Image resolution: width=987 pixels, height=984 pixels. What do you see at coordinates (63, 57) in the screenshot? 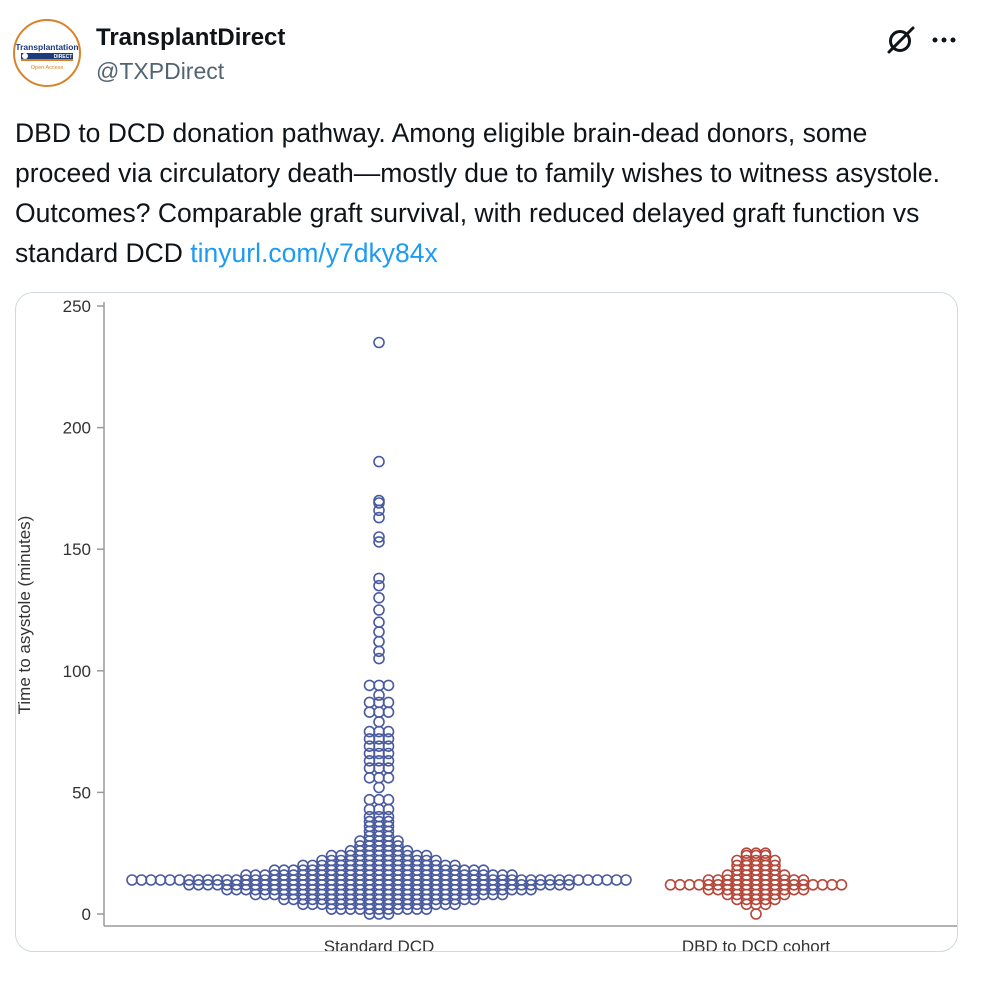
I see `logo-text-direct: DIRECT` at bounding box center [63, 57].